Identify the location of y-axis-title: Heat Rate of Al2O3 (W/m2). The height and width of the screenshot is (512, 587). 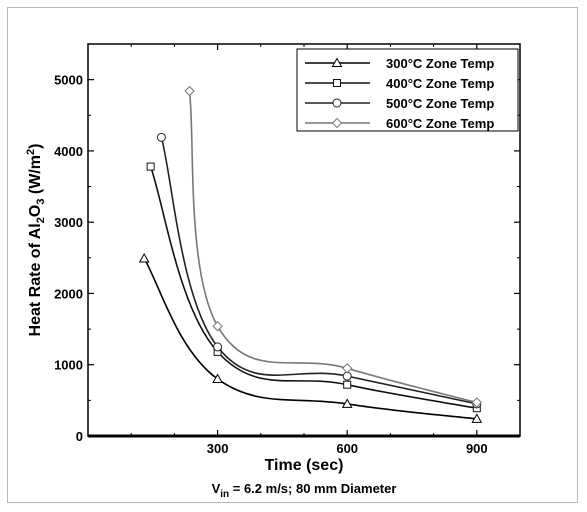
(36, 240).